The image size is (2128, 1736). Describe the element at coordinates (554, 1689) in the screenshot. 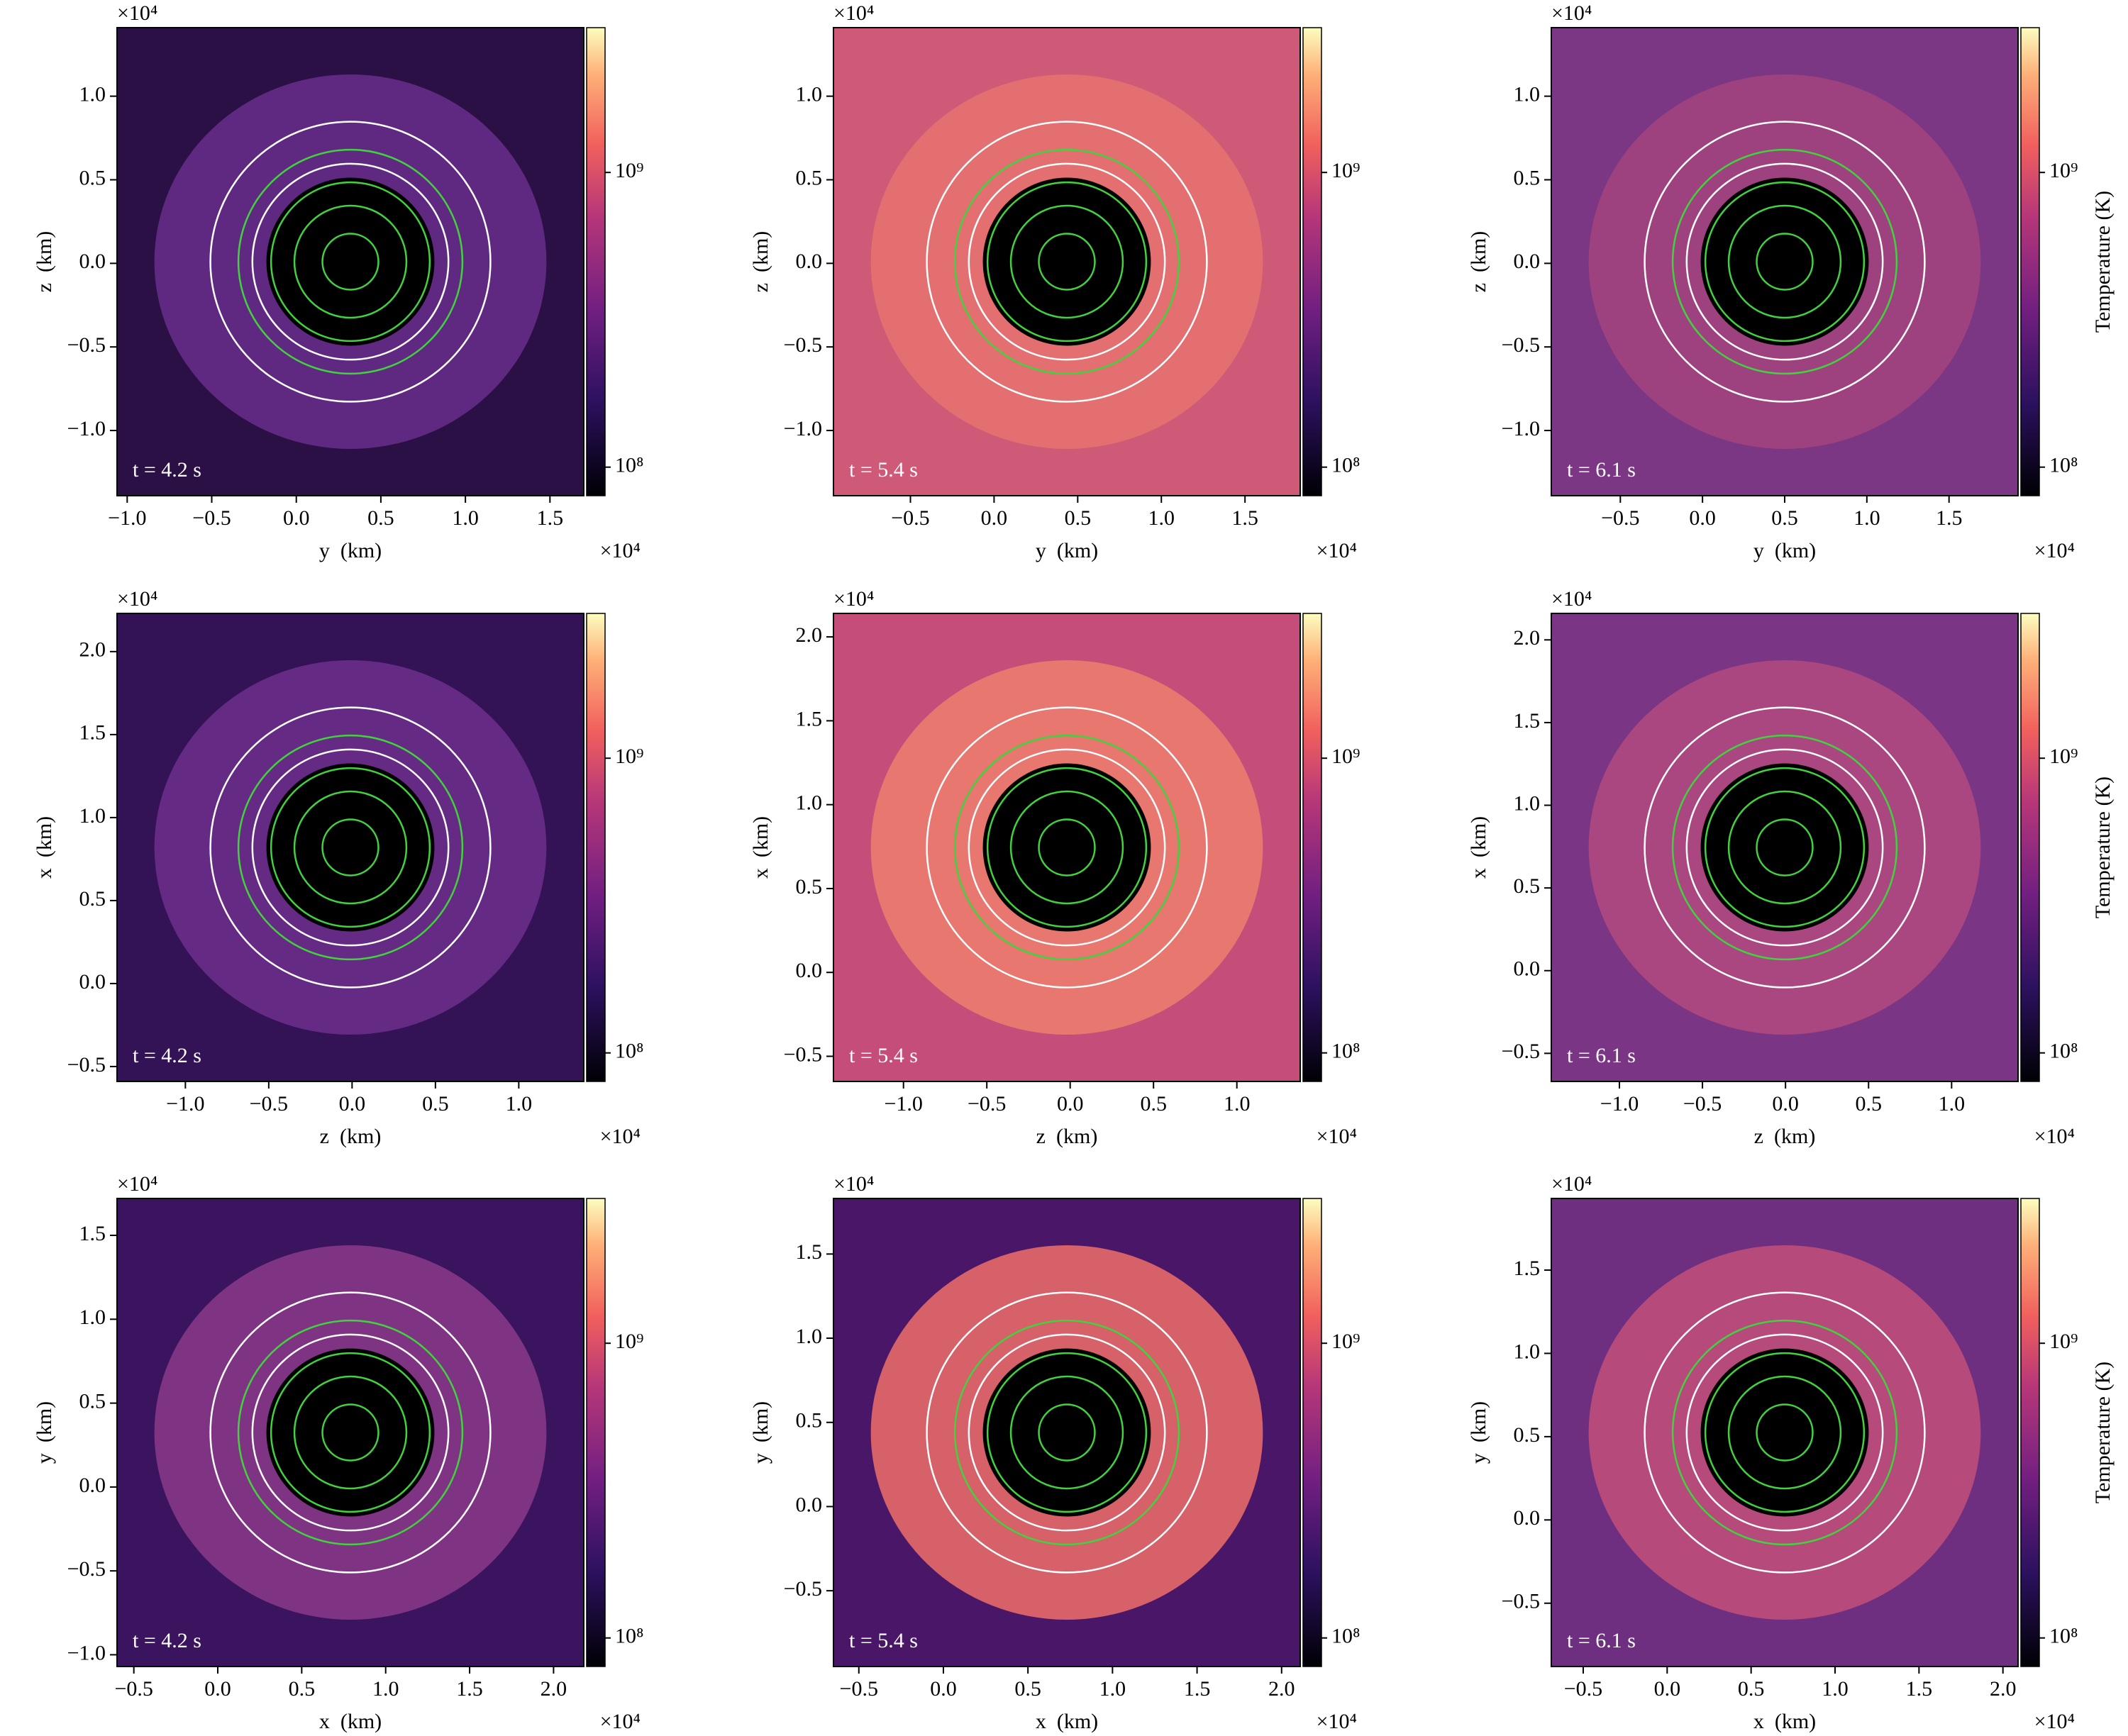

I see `x-tick-label: 2.0` at that location.